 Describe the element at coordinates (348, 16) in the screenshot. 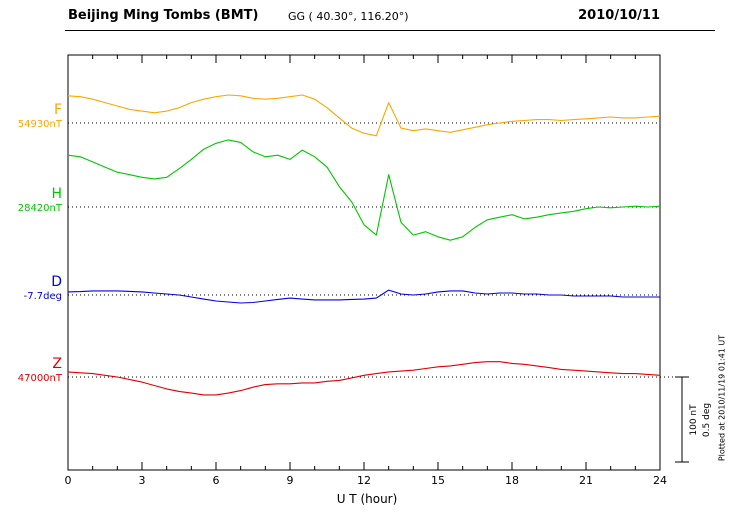

I see `station-coordinates: GG ( 40.30°, 116.20°)` at that location.